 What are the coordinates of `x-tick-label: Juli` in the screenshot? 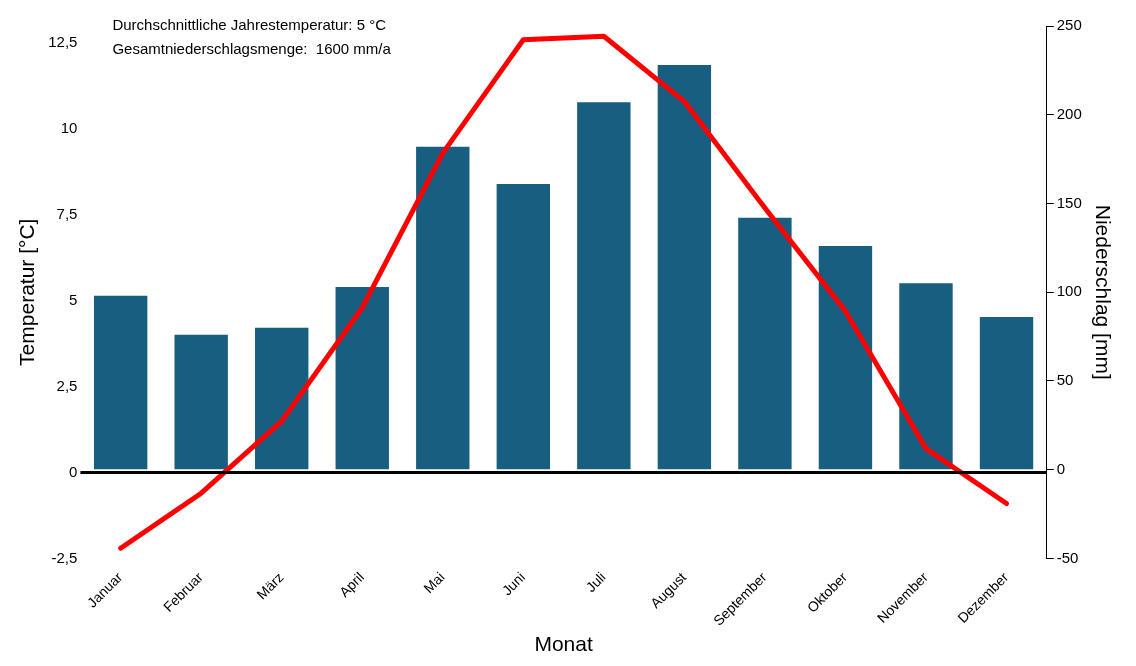 It's located at (595, 582).